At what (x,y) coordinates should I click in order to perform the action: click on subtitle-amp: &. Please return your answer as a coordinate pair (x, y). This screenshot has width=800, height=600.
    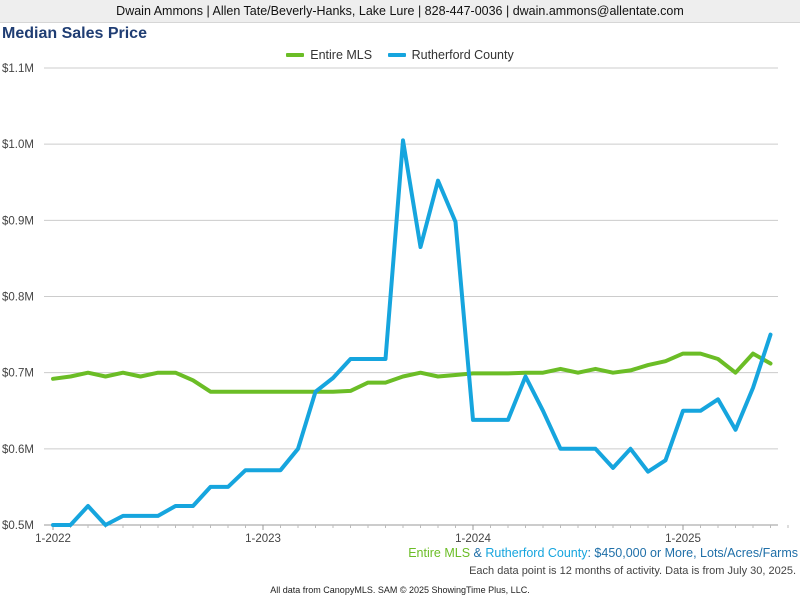
    Looking at the image, I should click on (478, 553).